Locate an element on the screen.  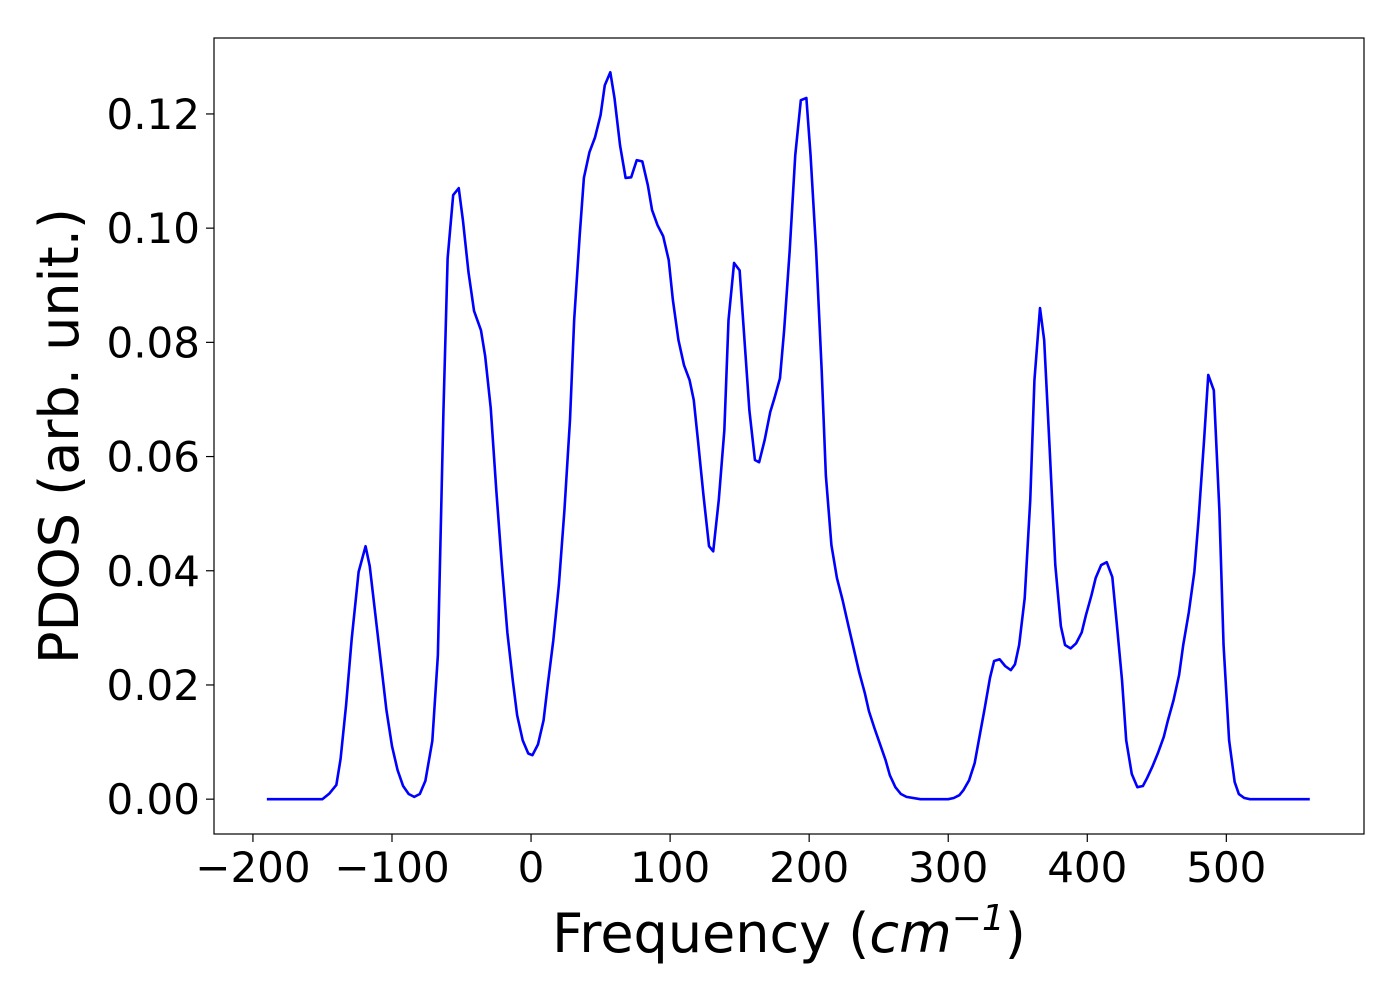
x-tick-label: 300 is located at coordinates (948, 867).